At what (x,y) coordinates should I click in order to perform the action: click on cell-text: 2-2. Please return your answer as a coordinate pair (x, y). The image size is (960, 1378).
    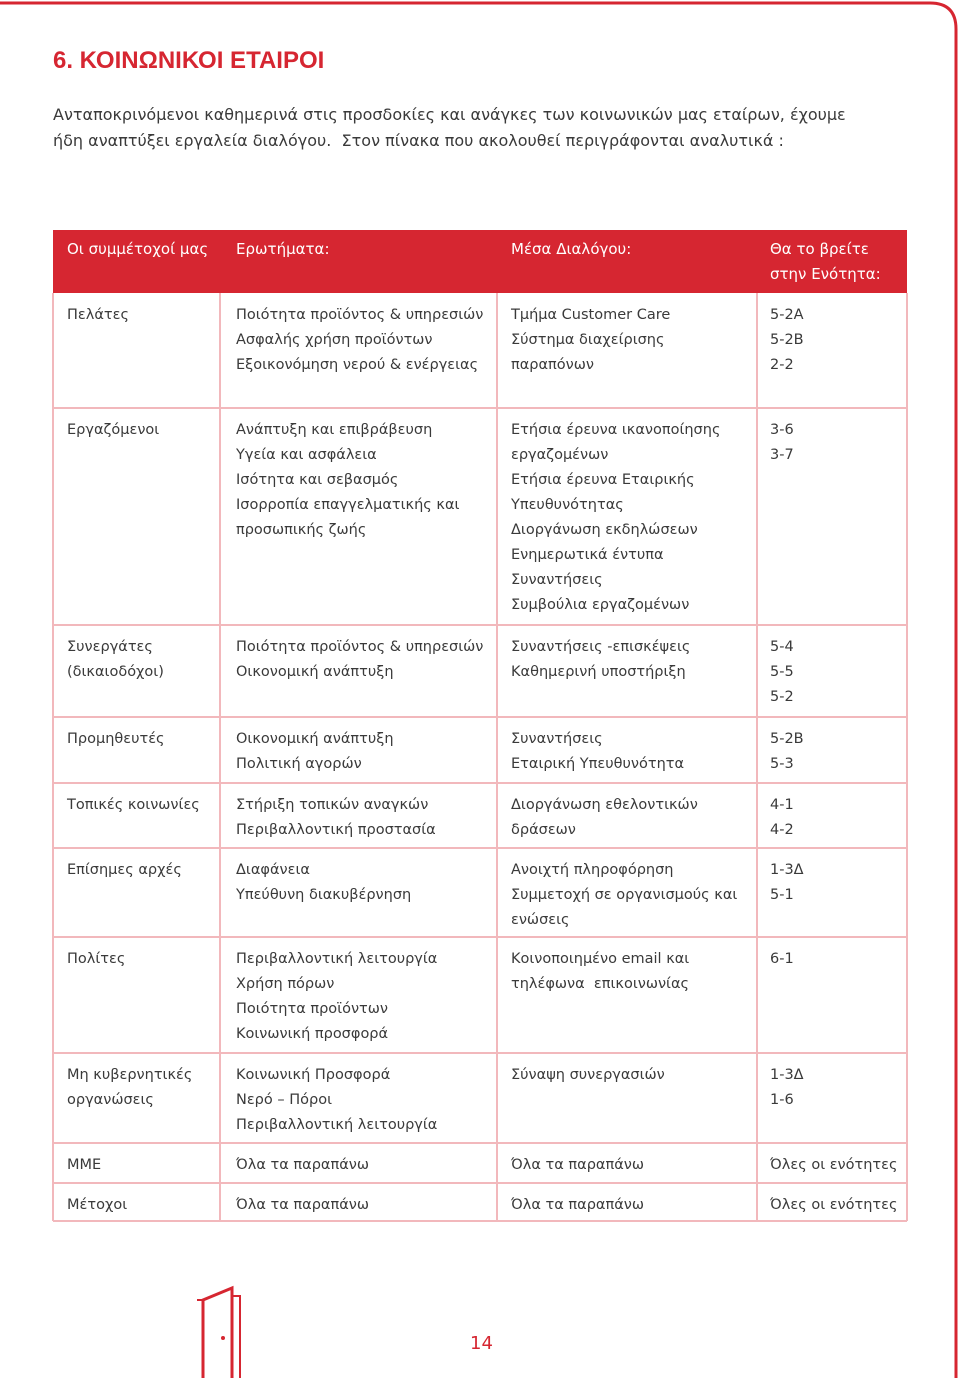
    Looking at the image, I should click on (782, 365).